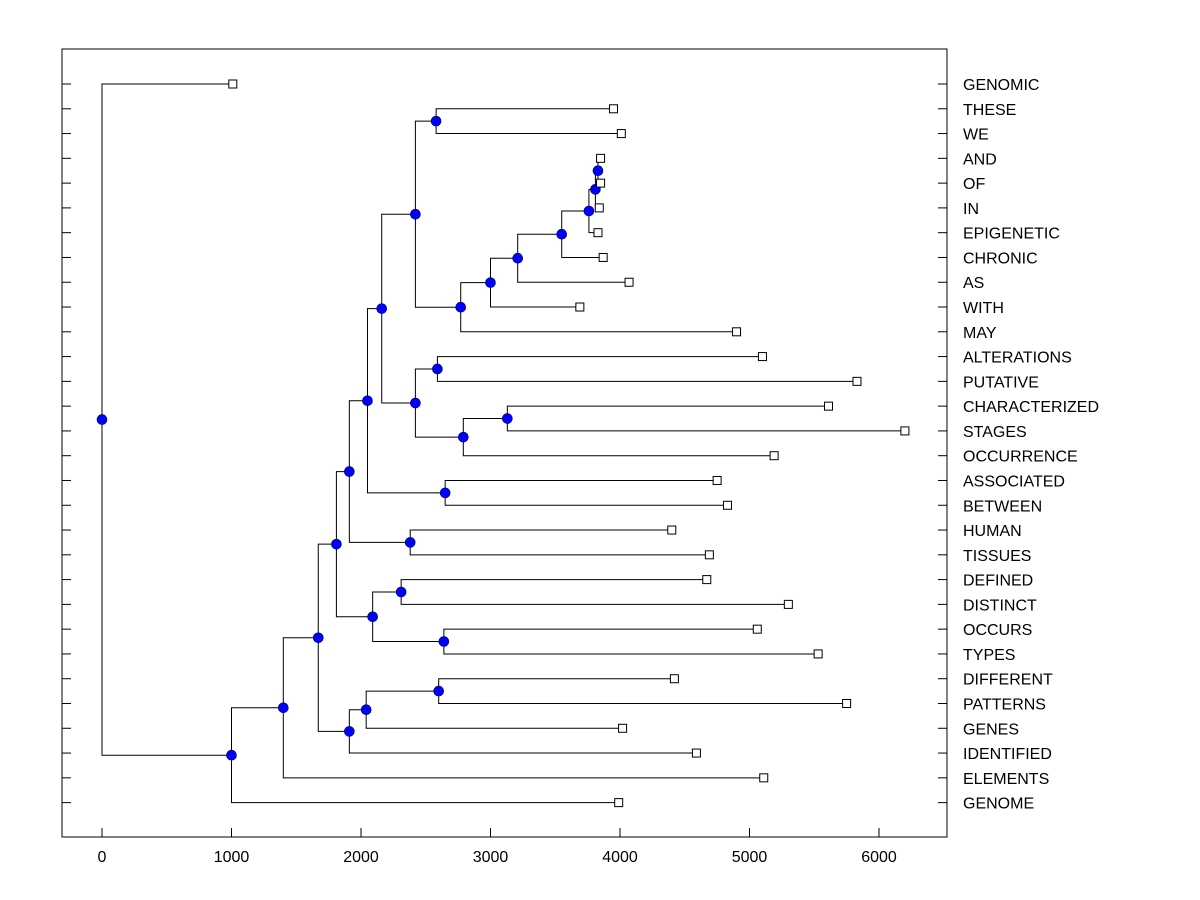 The image size is (1200, 900). What do you see at coordinates (491, 857) in the screenshot?
I see `x-tick-label: 3000` at bounding box center [491, 857].